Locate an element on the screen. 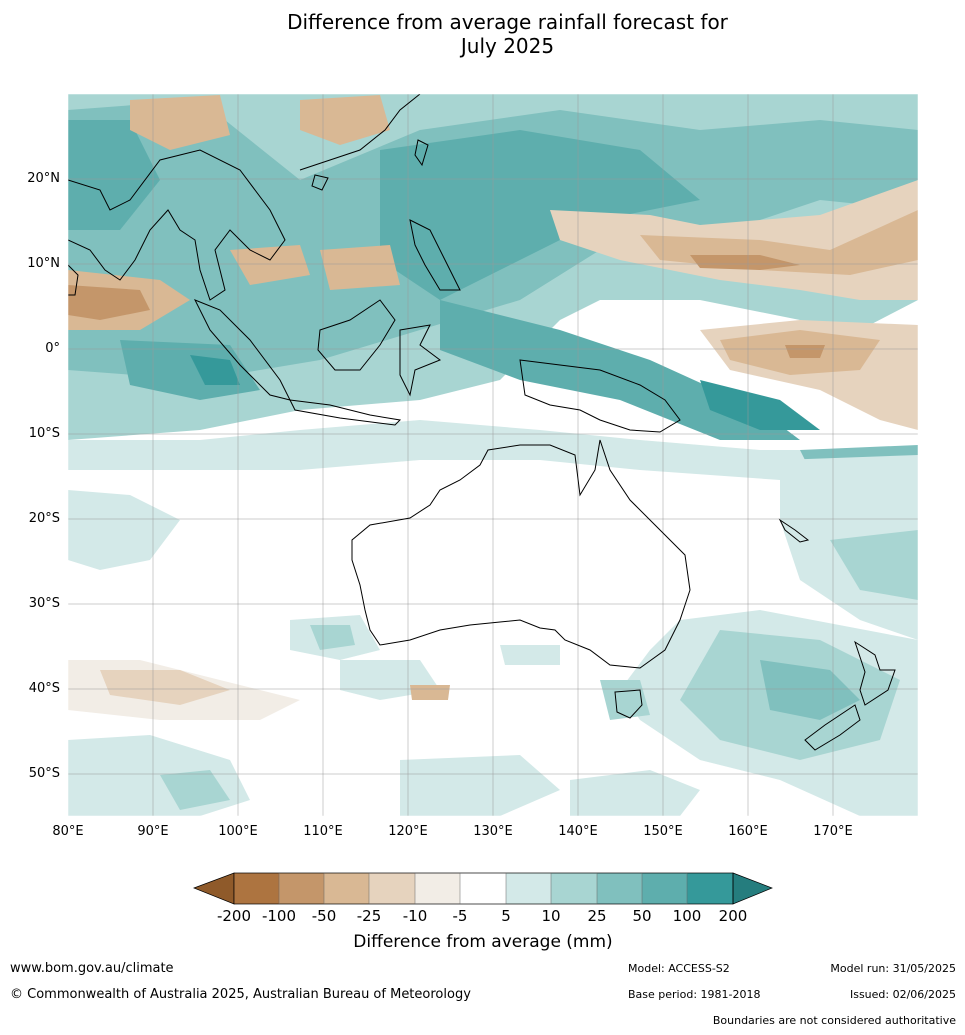 This screenshot has height=1035, width=965. colorbar-tick: -10 is located at coordinates (415, 916).